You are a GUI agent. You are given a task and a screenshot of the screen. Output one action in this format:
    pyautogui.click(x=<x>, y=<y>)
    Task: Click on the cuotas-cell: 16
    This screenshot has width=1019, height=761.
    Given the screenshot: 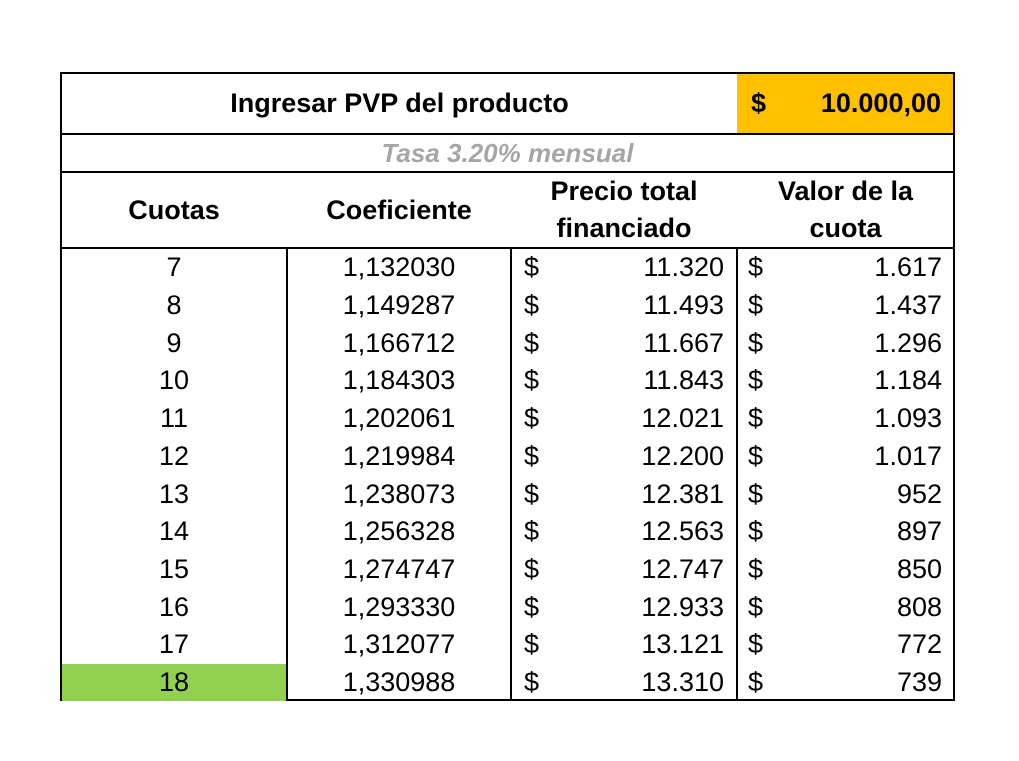 What is the action you would take?
    pyautogui.click(x=174, y=606)
    